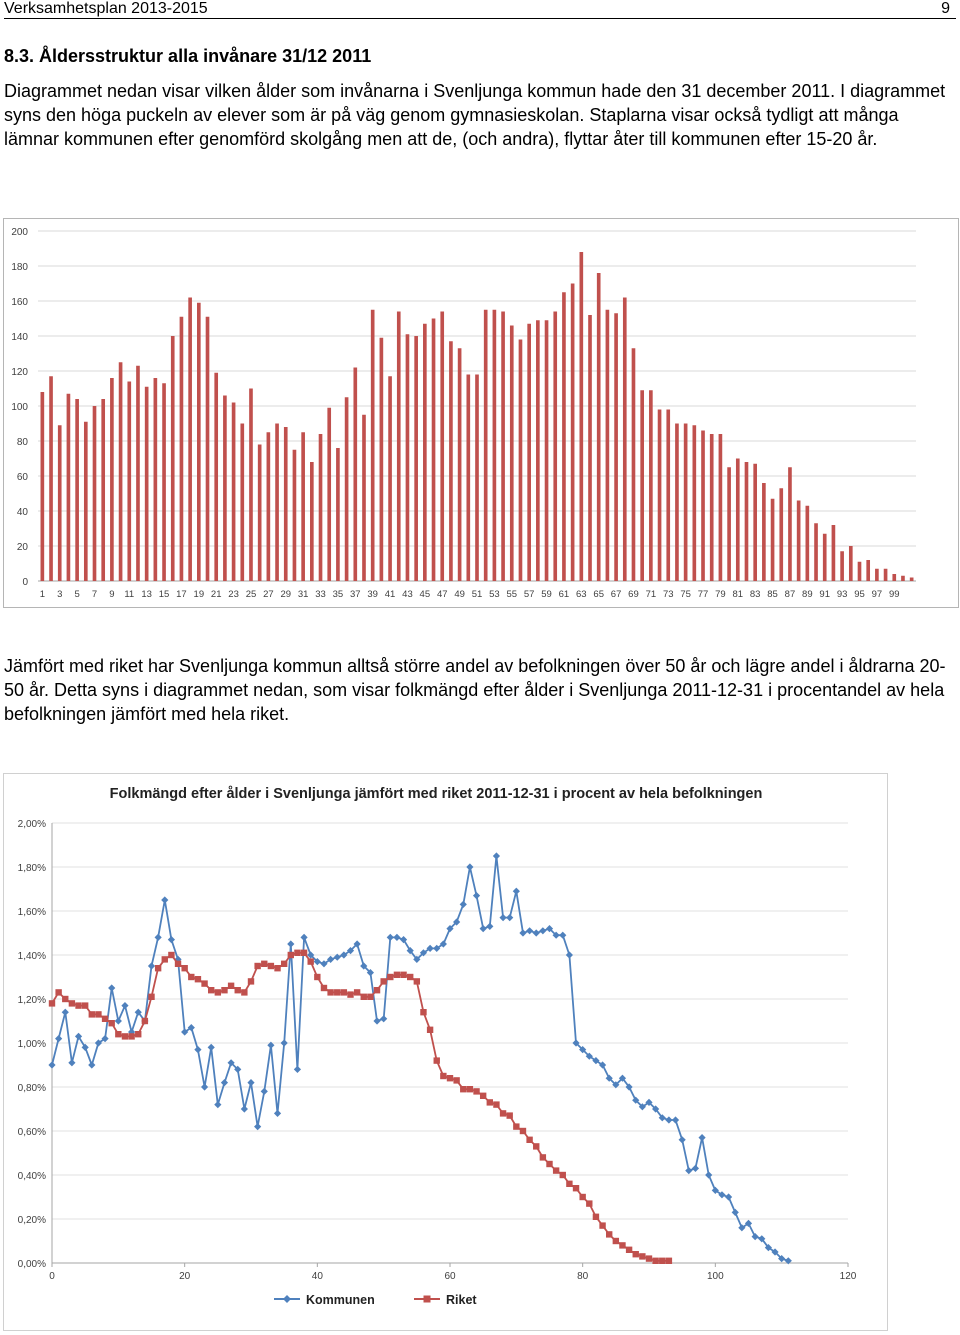 This screenshot has height=1335, width=960. Describe the element at coordinates (598, 594) in the screenshot. I see `x-tick-label: 65` at that location.